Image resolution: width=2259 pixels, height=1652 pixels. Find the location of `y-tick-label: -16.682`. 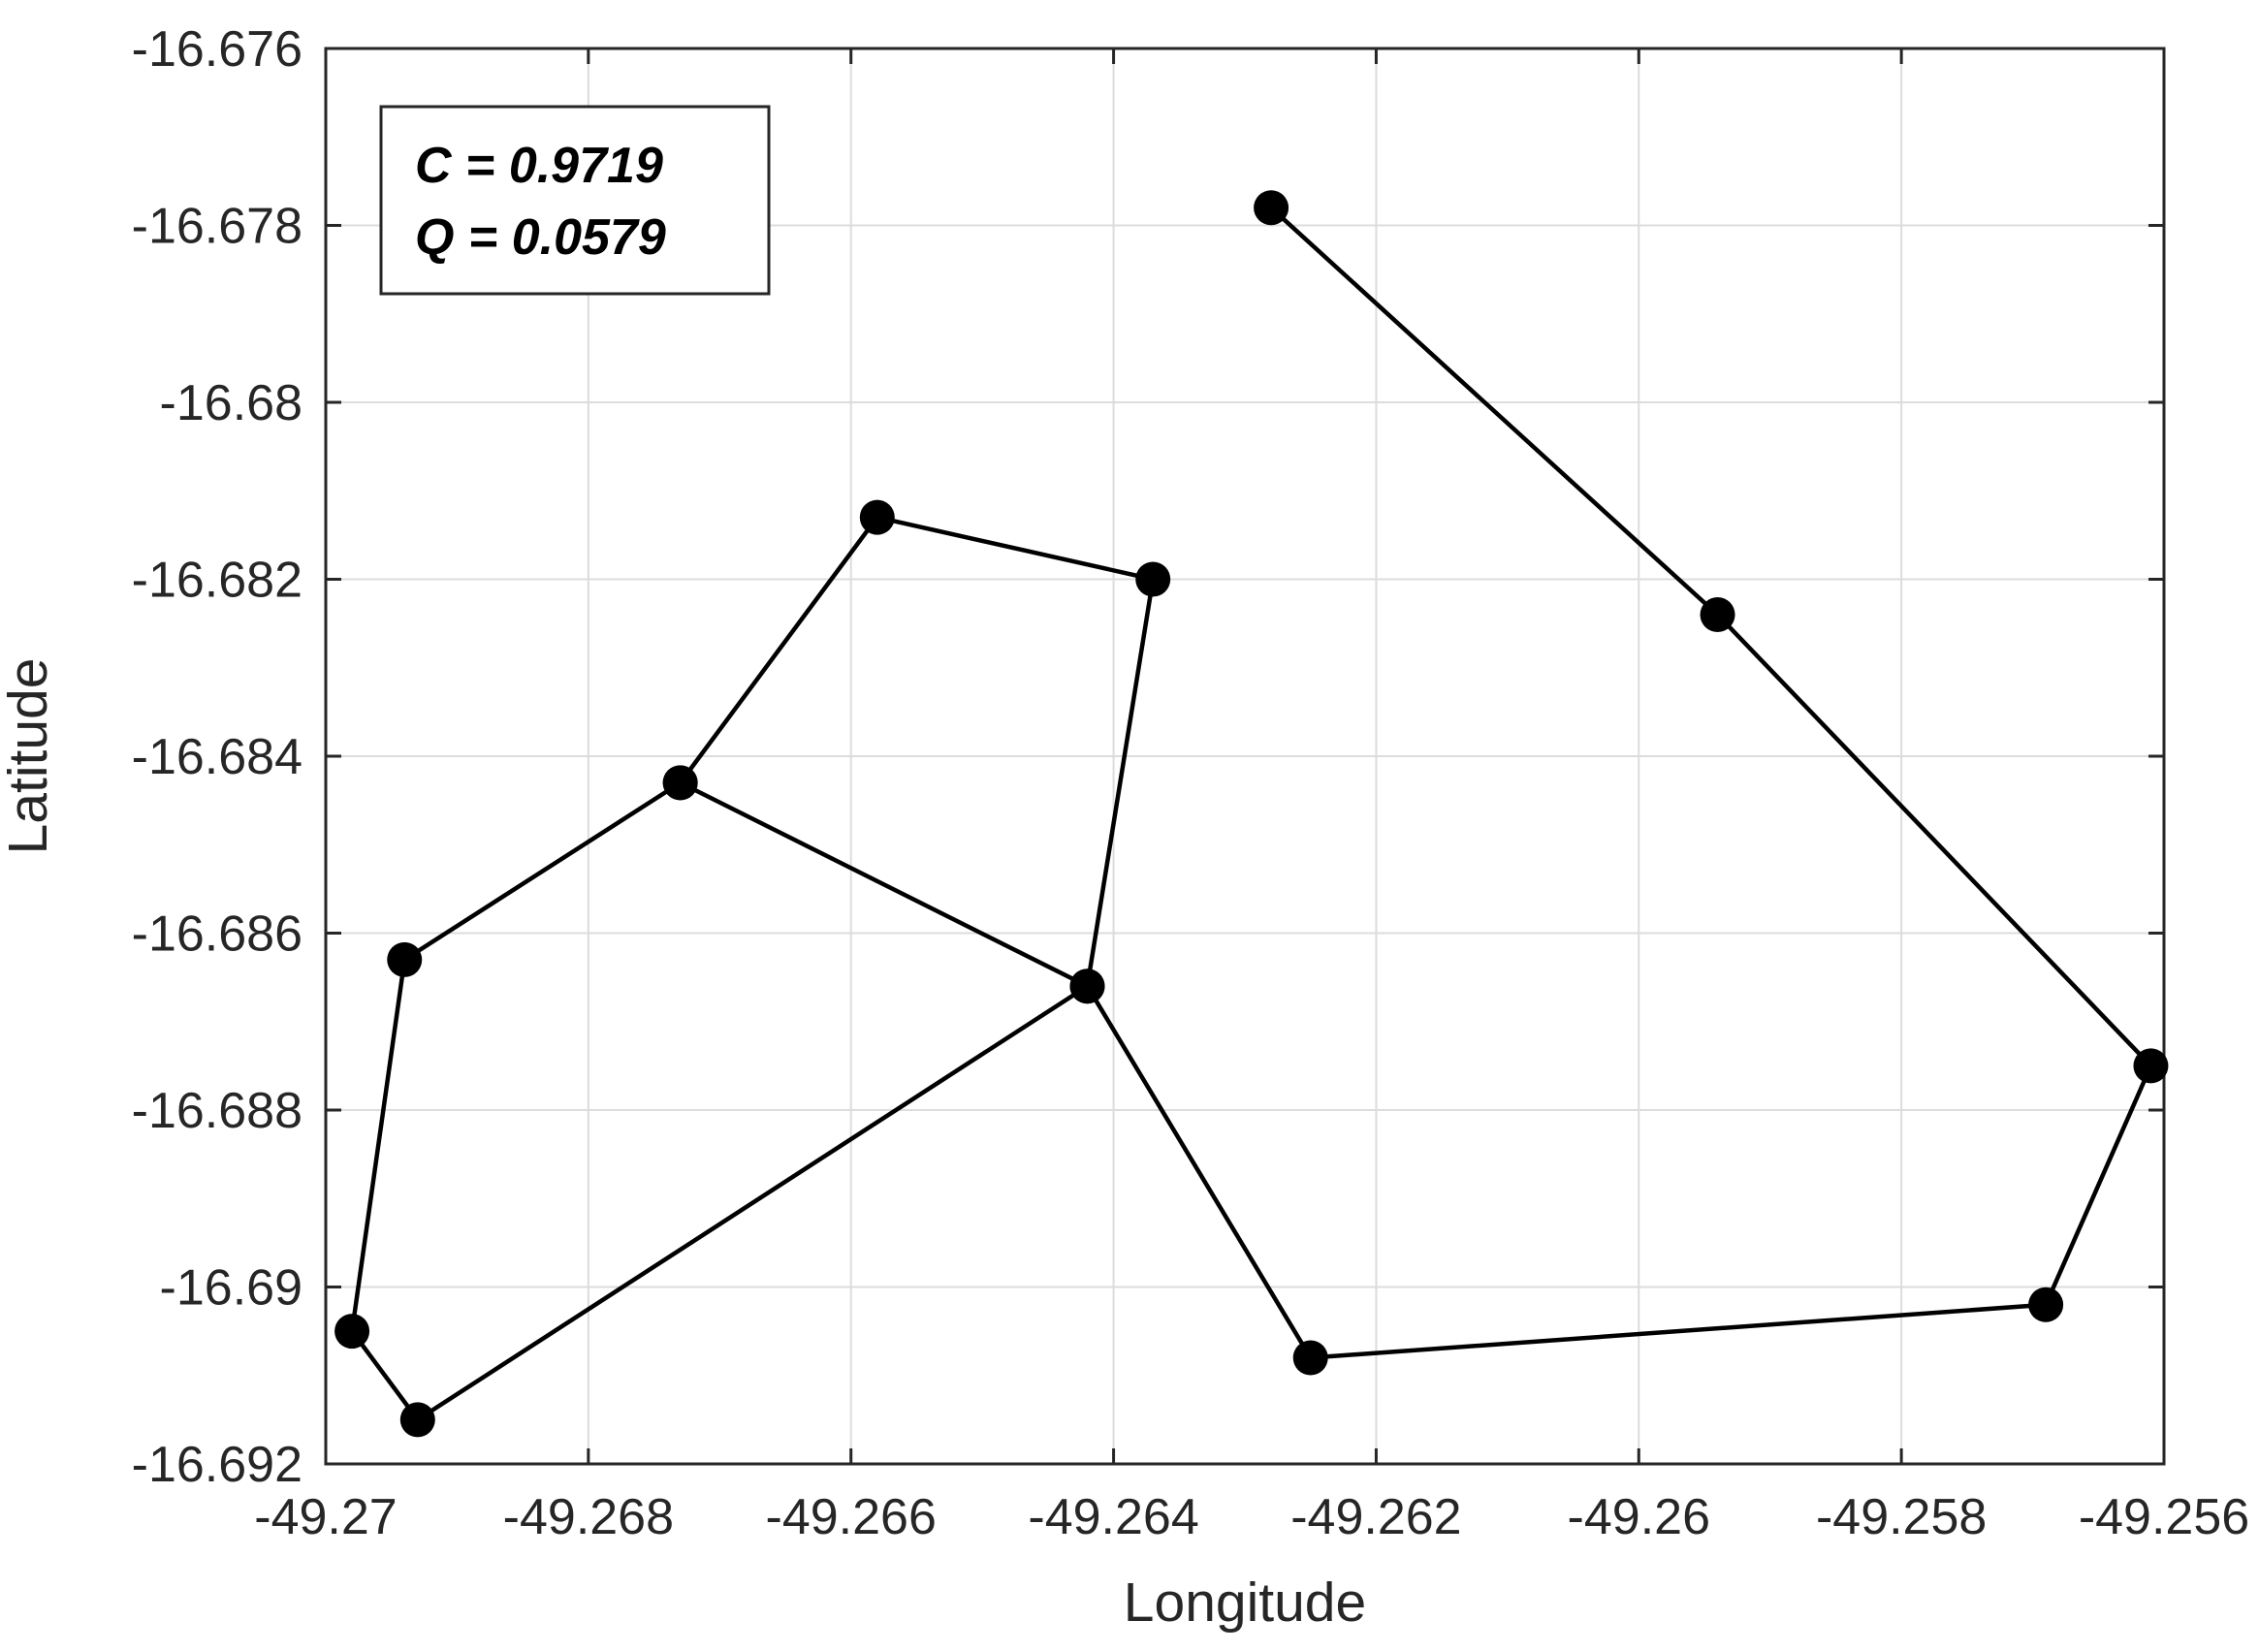

y-tick-label: -16.682 is located at coordinates (217, 581).